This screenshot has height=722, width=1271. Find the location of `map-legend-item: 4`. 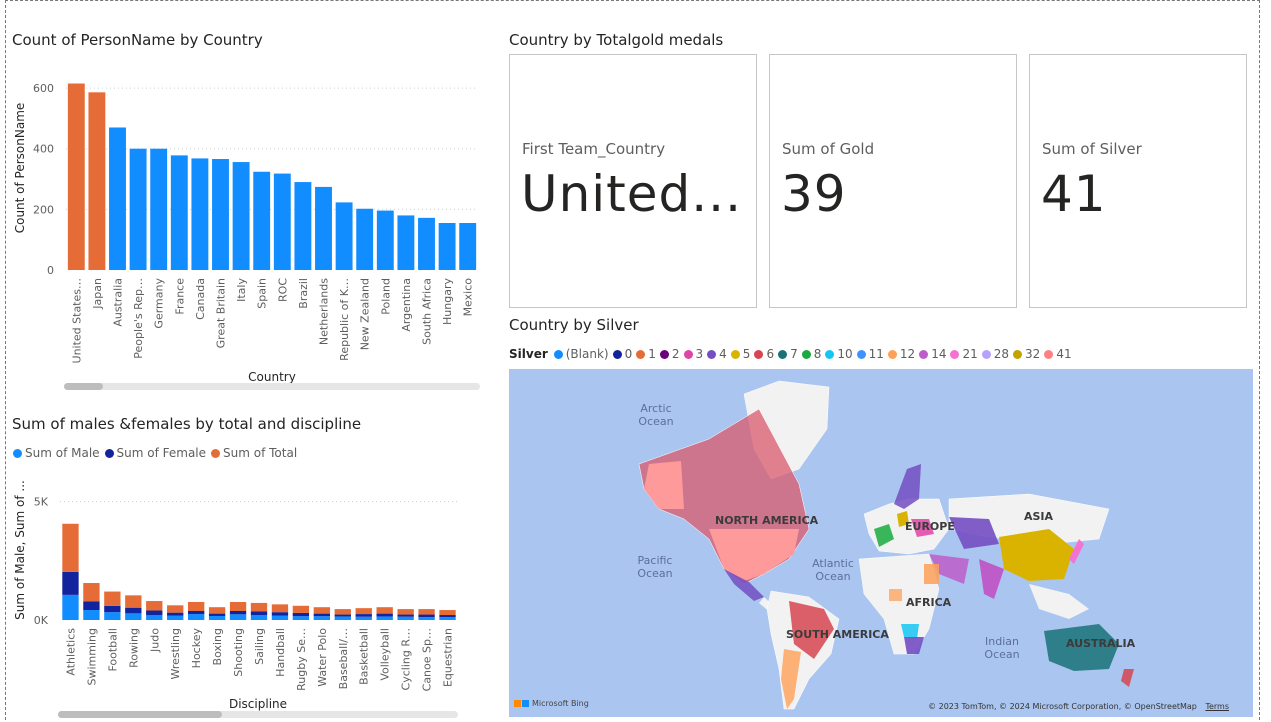

map-legend-item: 4 is located at coordinates (717, 354).